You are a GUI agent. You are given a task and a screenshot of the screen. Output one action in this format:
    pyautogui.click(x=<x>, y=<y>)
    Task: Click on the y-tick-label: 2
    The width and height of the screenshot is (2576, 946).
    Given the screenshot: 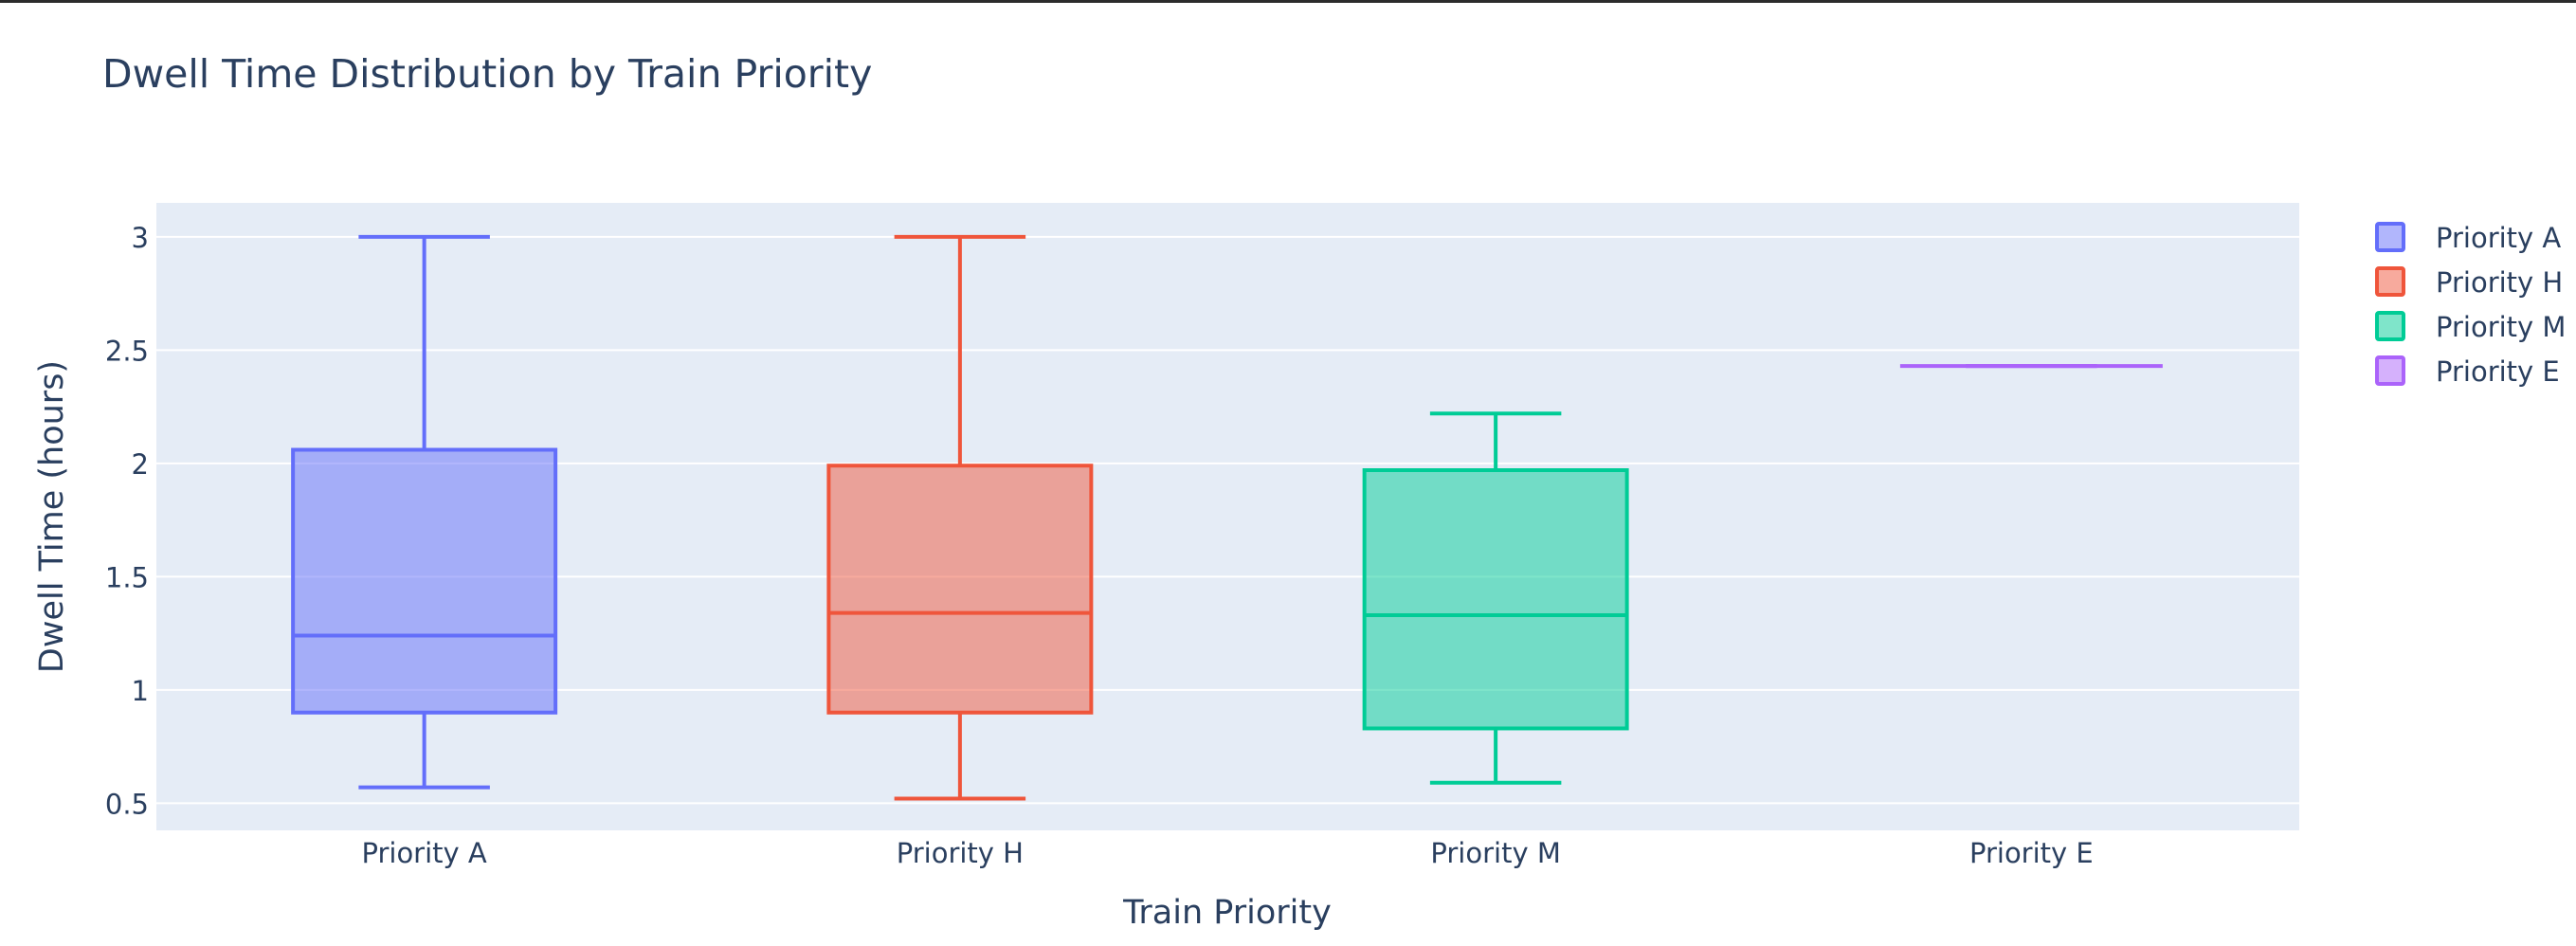 What is the action you would take?
    pyautogui.click(x=140, y=464)
    